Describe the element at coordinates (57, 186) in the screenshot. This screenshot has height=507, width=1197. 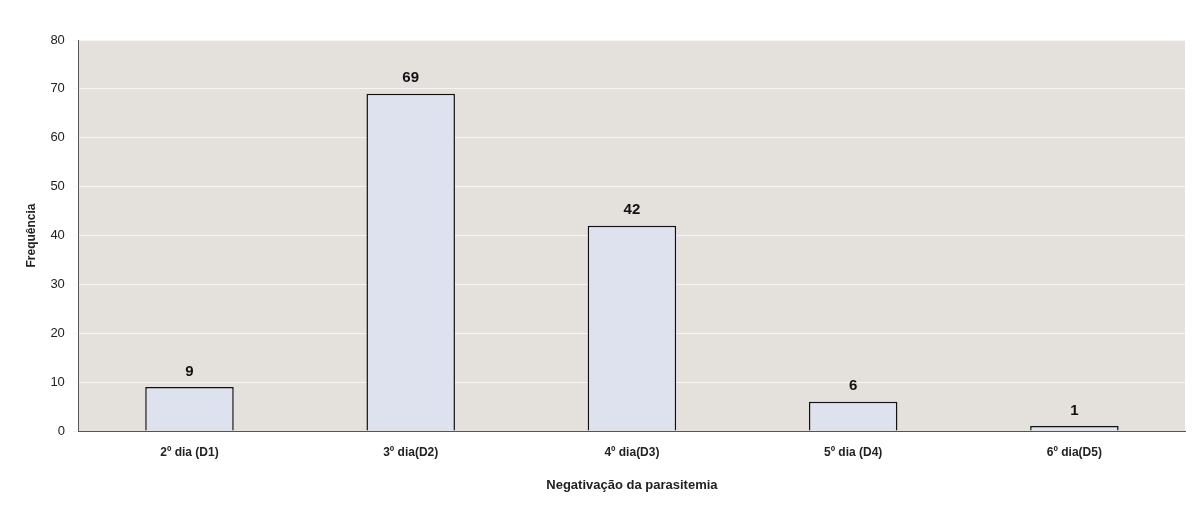
I see `y-tick-label: 50` at that location.